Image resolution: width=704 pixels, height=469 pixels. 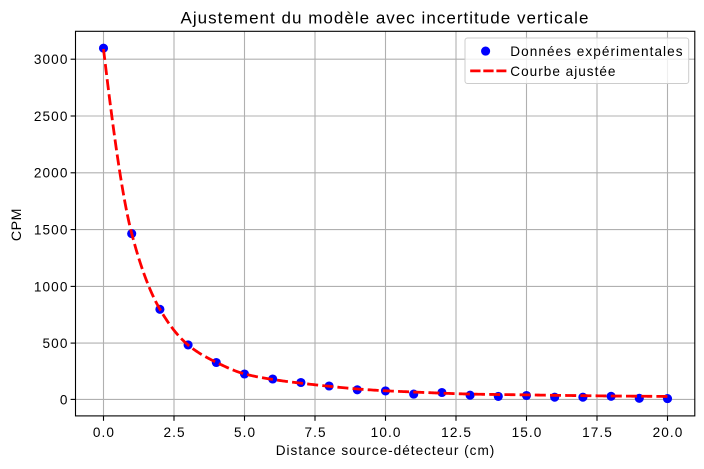 What do you see at coordinates (563, 71) in the screenshot?
I see `svg-text: Courbe ajustée` at bounding box center [563, 71].